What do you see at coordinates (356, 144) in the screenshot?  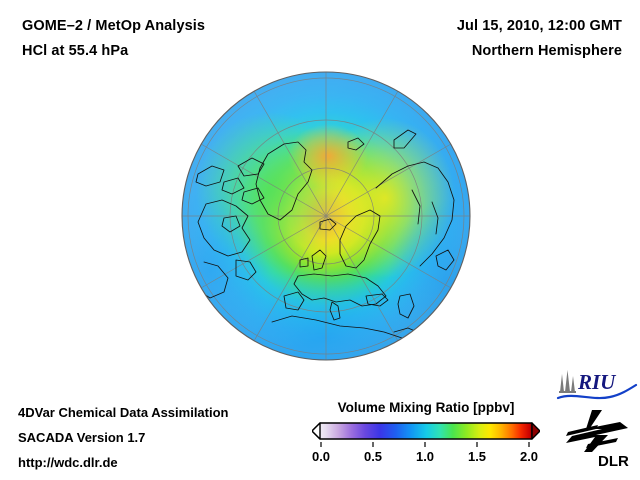 I see `coastline-svalbard` at bounding box center [356, 144].